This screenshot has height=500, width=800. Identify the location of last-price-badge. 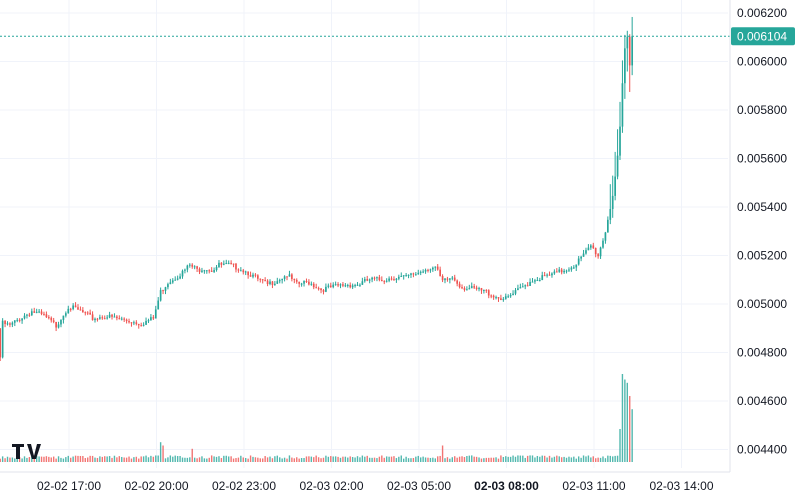
(763, 36).